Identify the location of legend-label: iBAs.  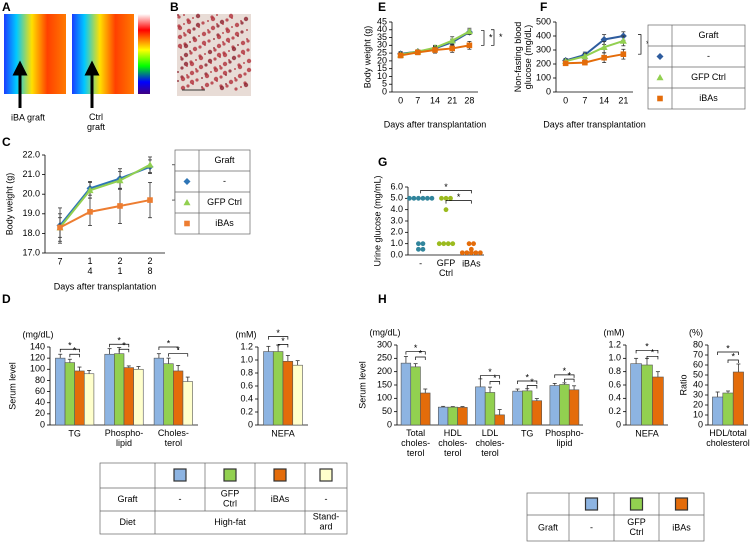
(708, 98).